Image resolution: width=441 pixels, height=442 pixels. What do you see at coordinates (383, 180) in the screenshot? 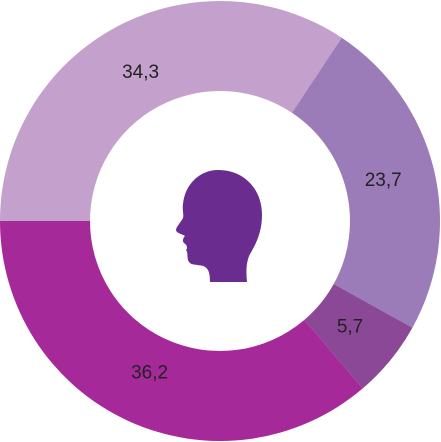
I see `data-label: 23,7` at bounding box center [383, 180].